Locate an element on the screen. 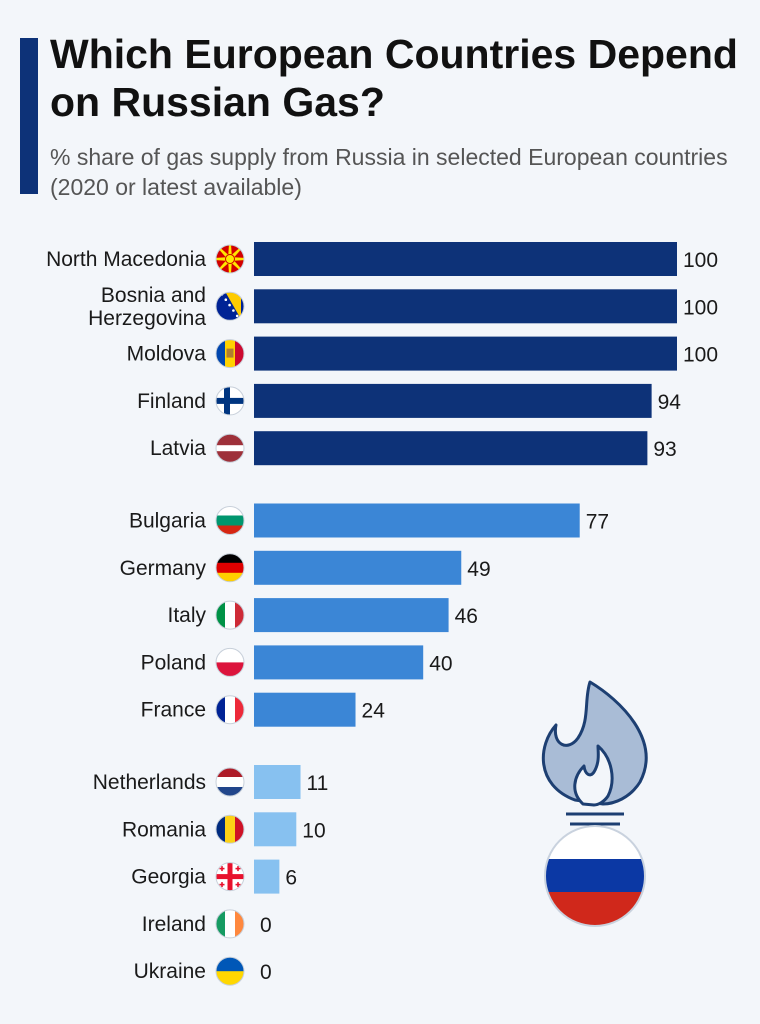 Image resolution: width=760 pixels, height=1024 pixels. italy-flag-icon is located at coordinates (230, 615).